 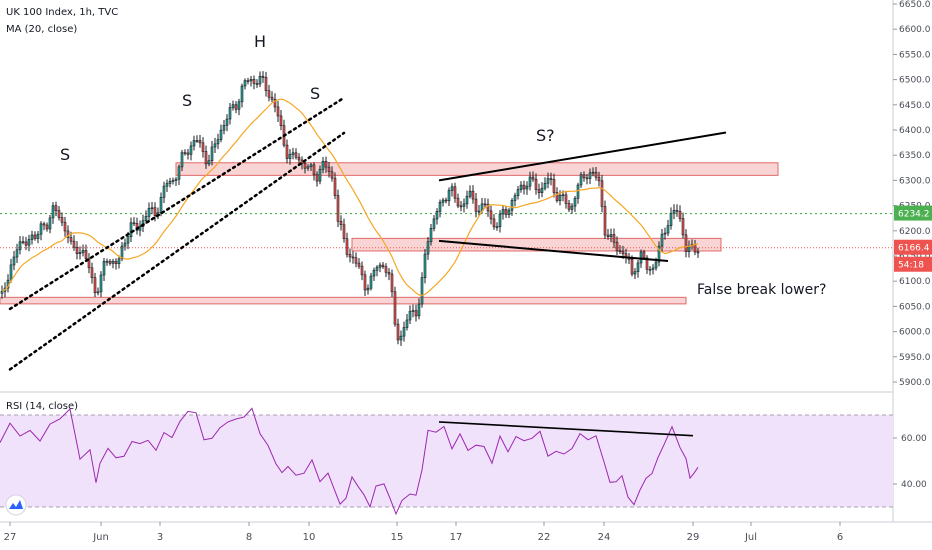 What do you see at coordinates (315, 93) in the screenshot?
I see `annotation-s2: S` at bounding box center [315, 93].